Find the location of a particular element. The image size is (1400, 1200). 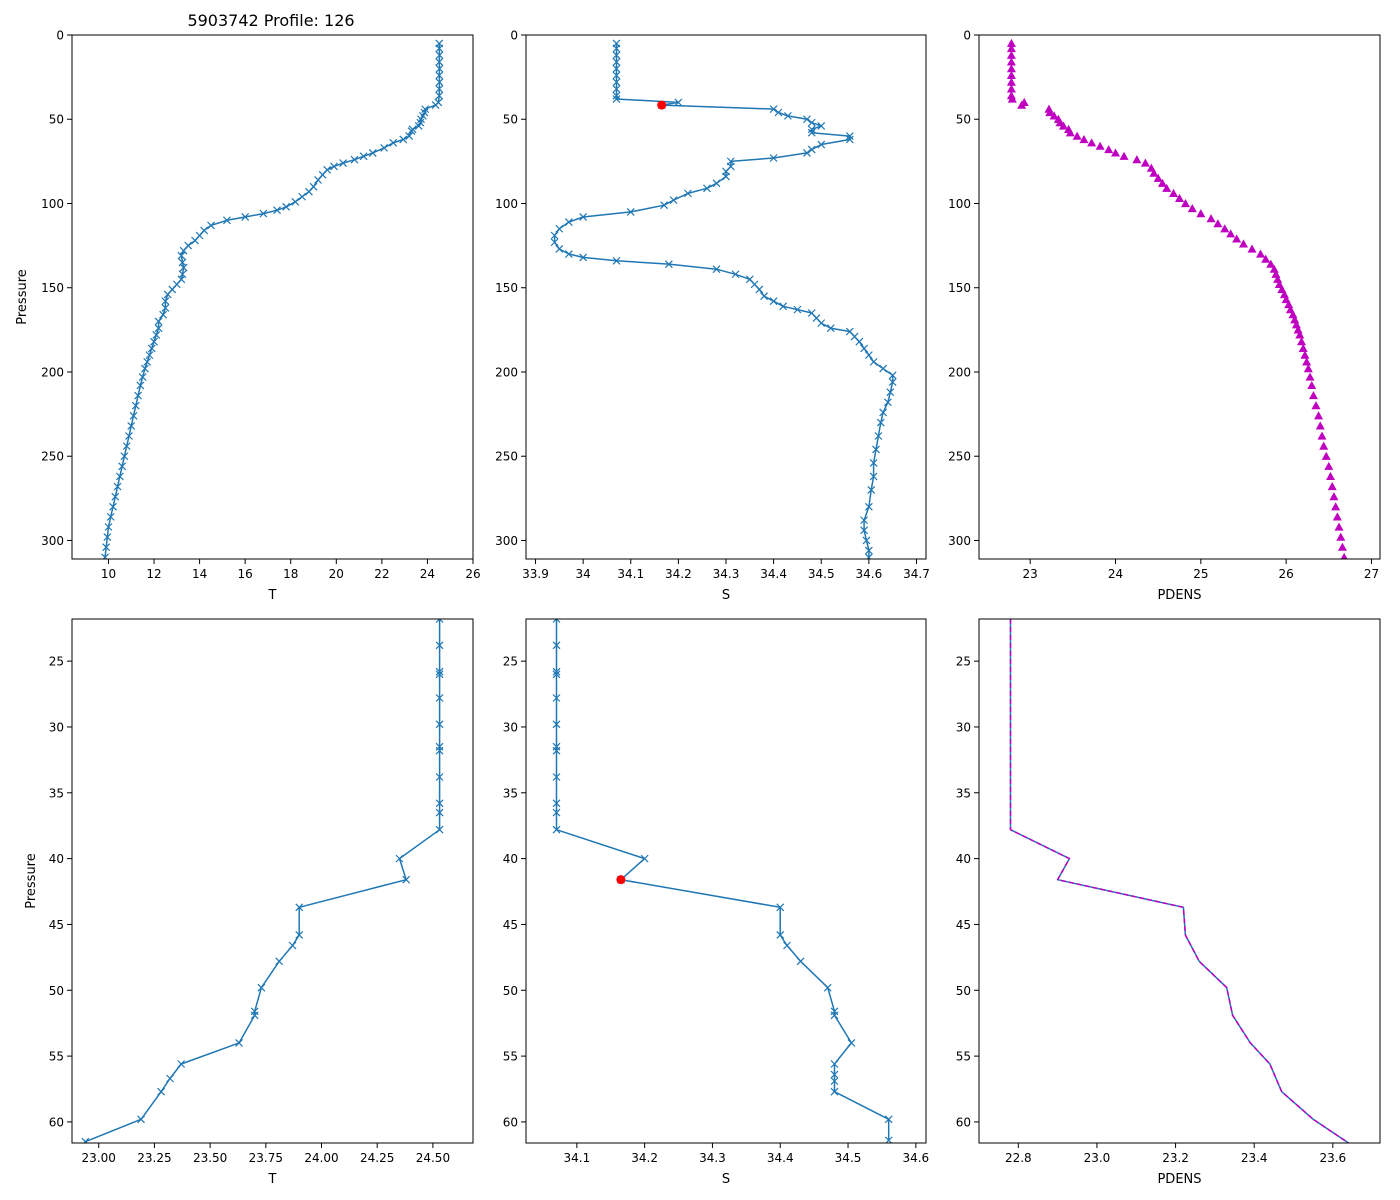

x-axis-label: T is located at coordinates (272, 1179).